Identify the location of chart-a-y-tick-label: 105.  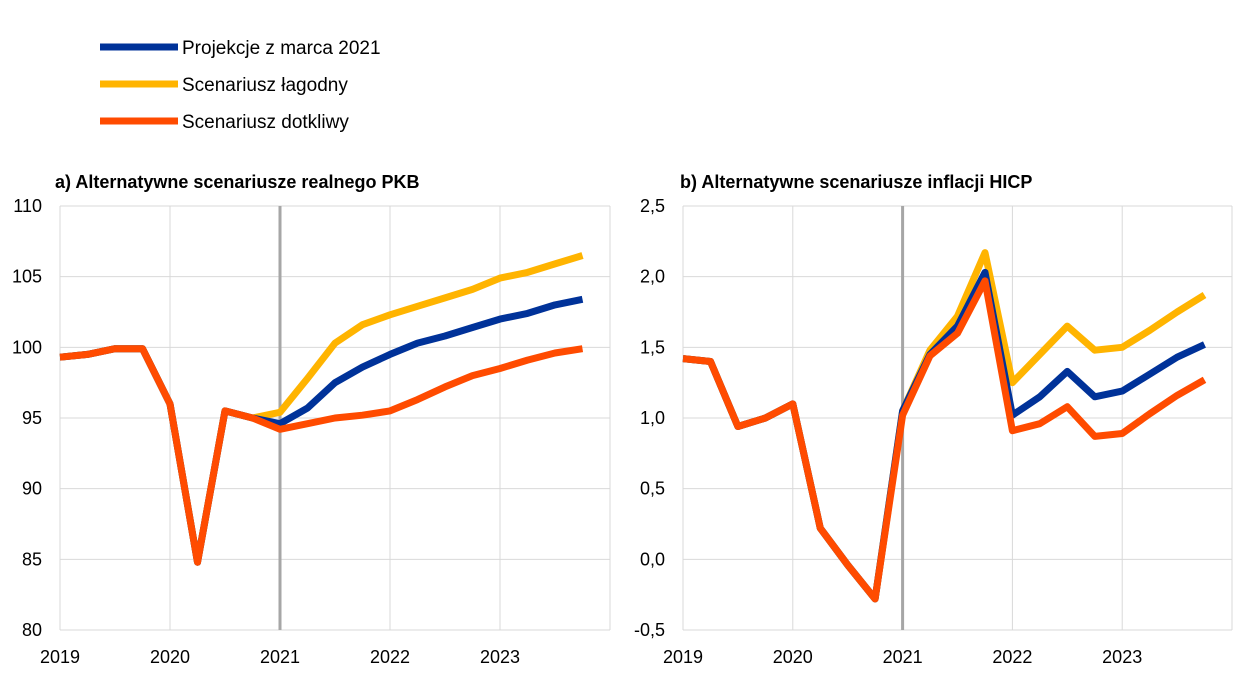
(27, 277).